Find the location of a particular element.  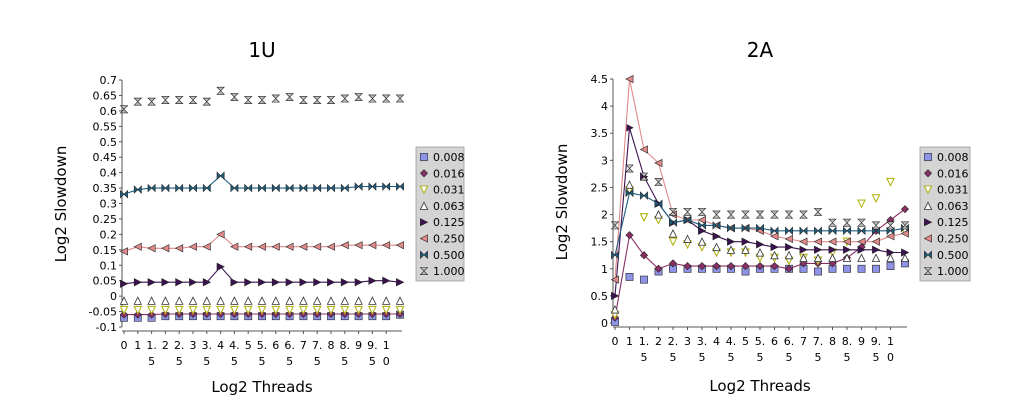

y-tick-label: 1 is located at coordinates (604, 269).